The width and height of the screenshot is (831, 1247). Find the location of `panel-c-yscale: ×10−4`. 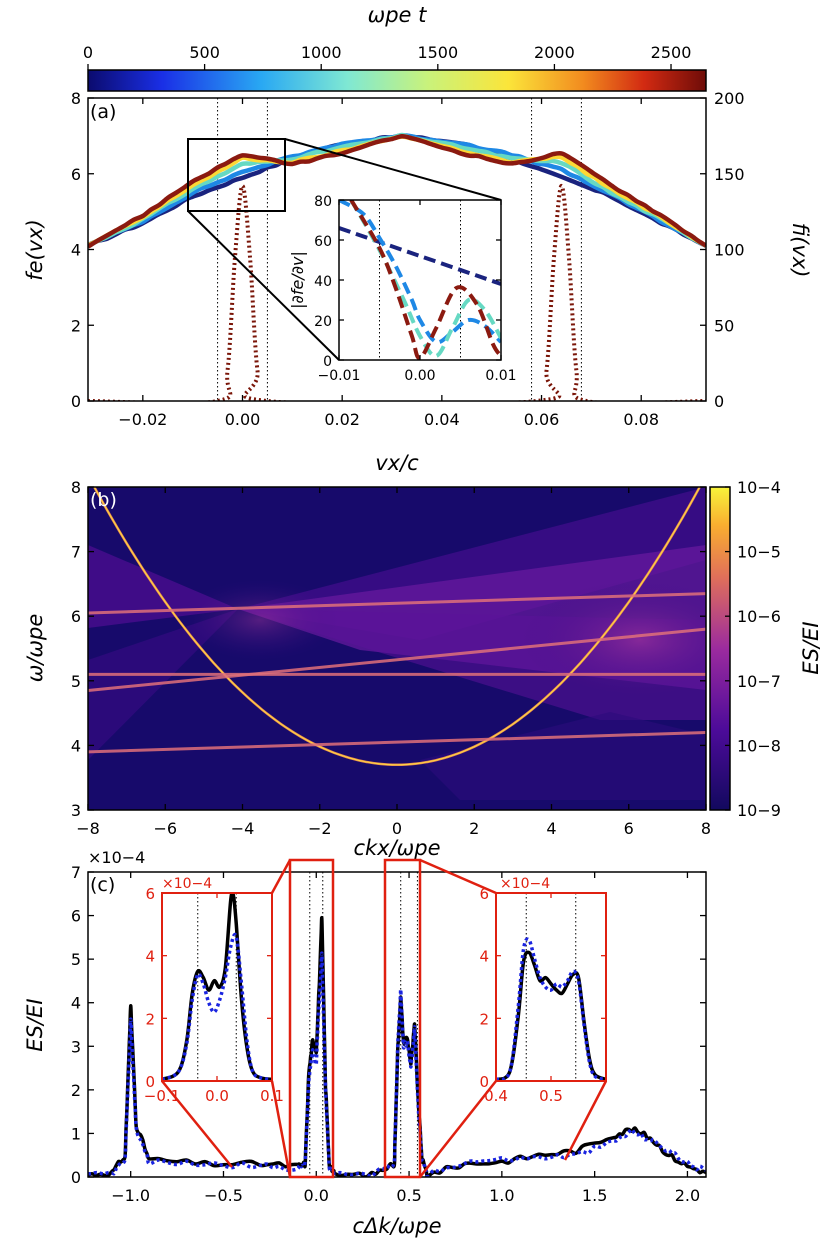

panel-c-yscale: ×10−4 is located at coordinates (116, 857).